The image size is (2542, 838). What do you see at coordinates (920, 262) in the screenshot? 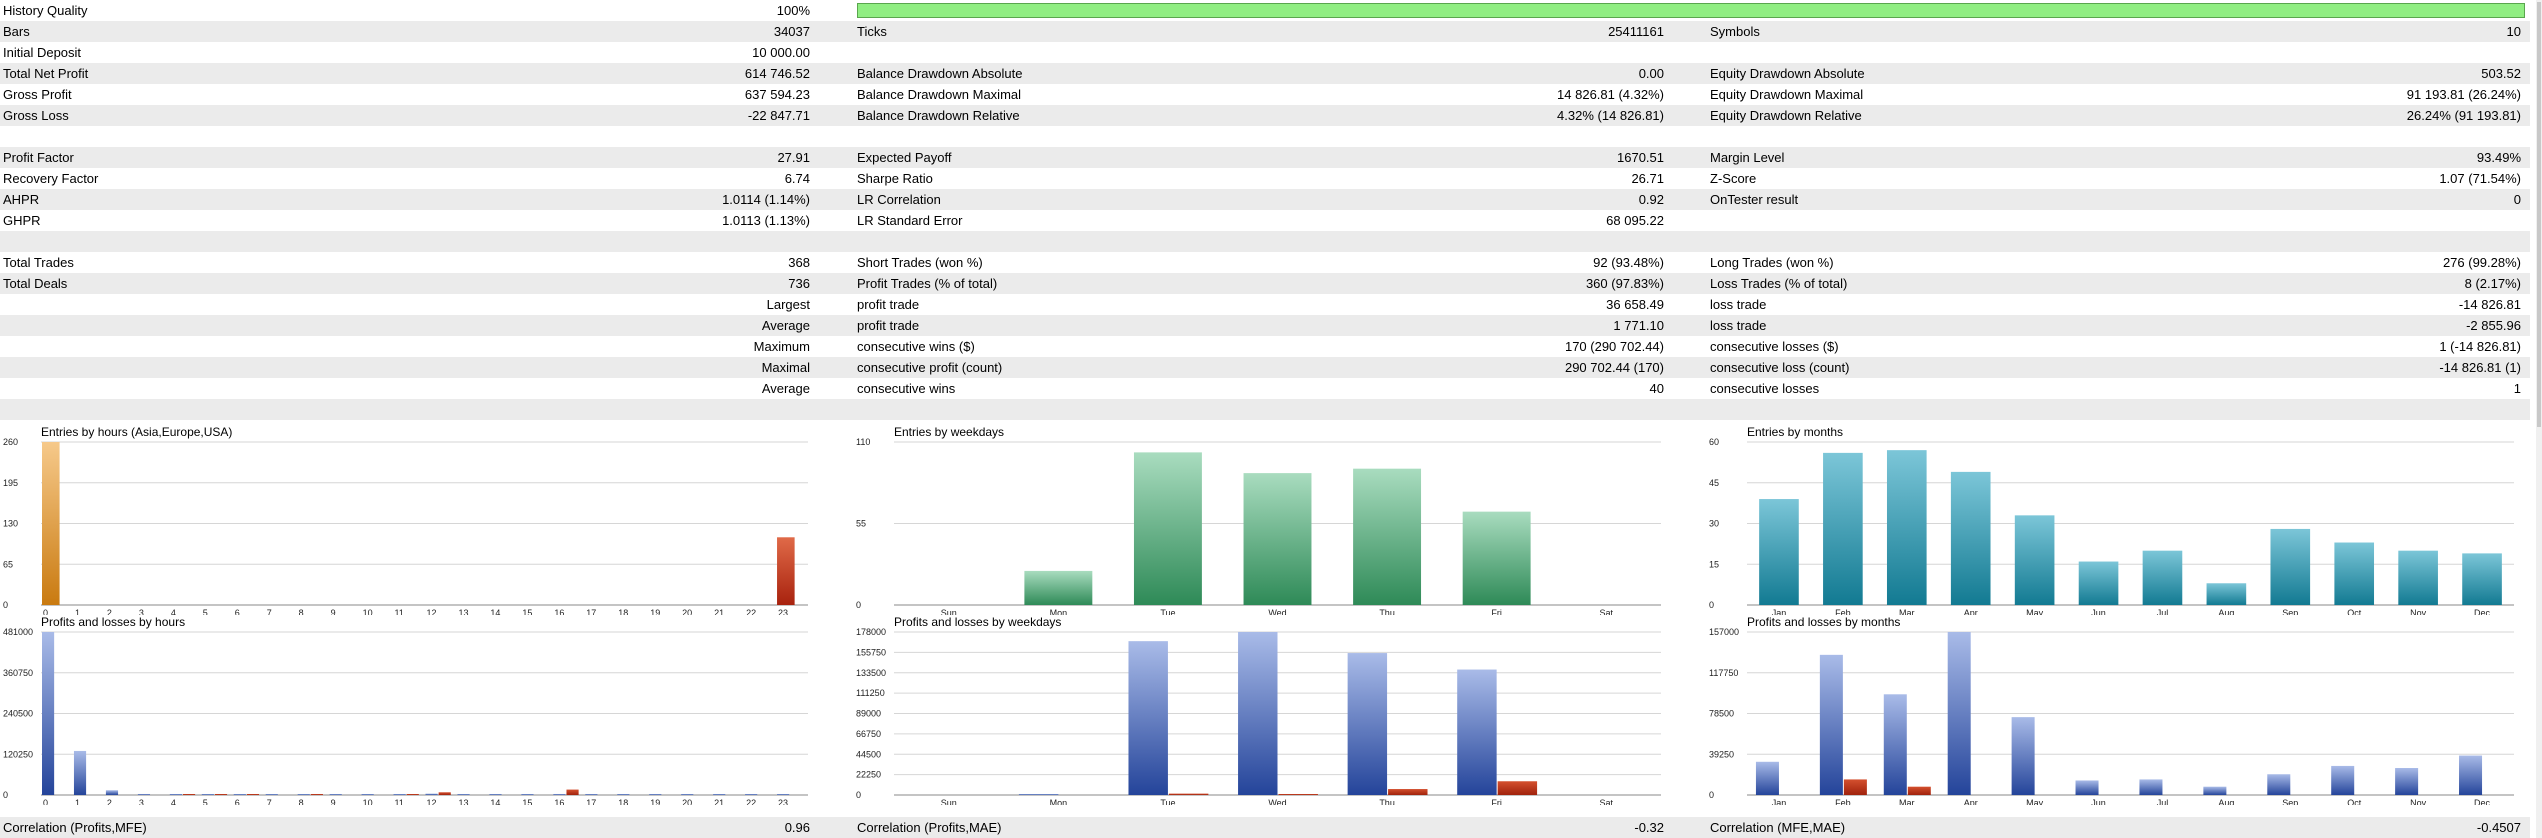
I see `stat-label: Short Trades (won %)` at bounding box center [920, 262].